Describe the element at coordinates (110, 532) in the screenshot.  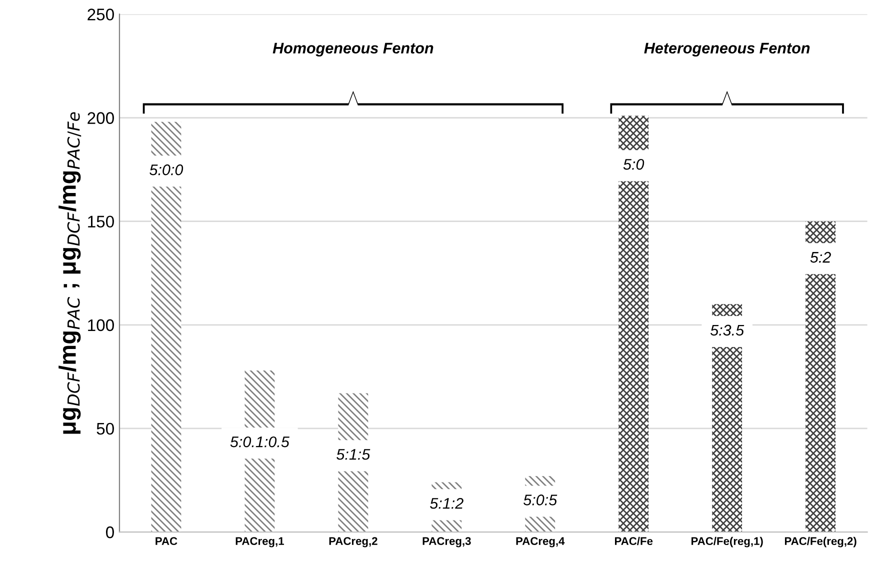
I see `y-tick-label: 0` at that location.